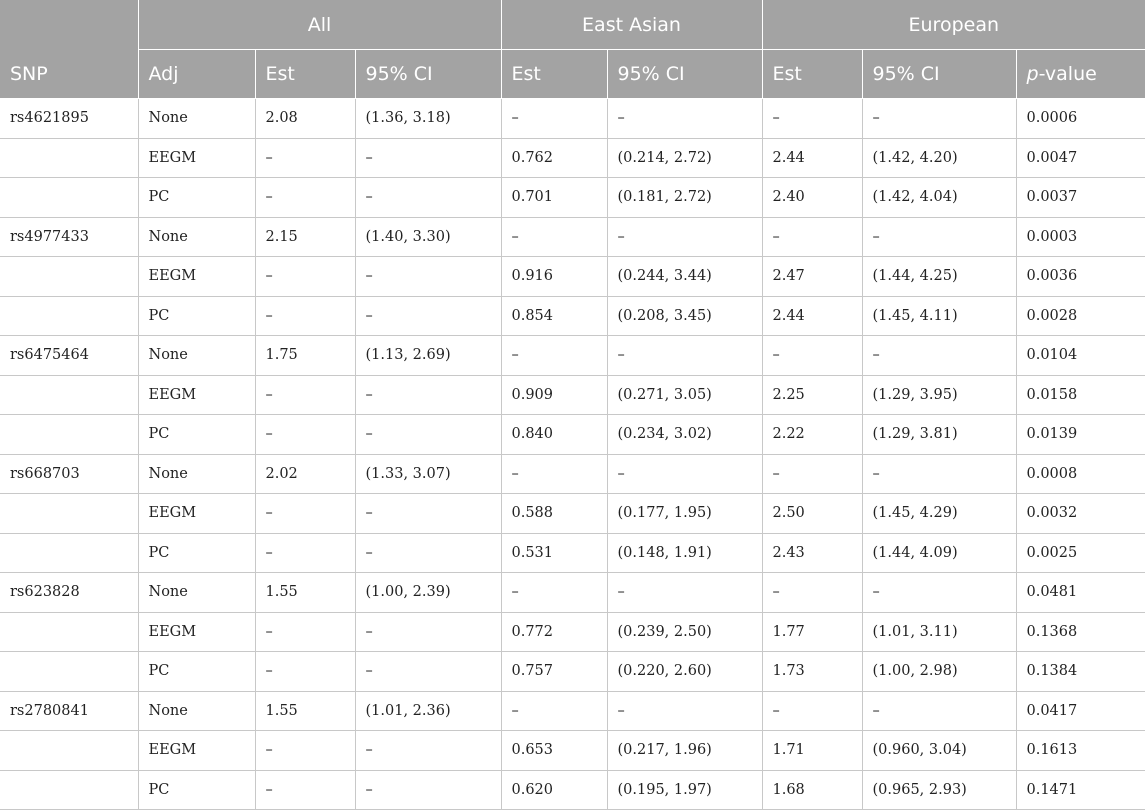  Describe the element at coordinates (1080, 434) in the screenshot. I see `cell-p-value: 0.0139` at that location.